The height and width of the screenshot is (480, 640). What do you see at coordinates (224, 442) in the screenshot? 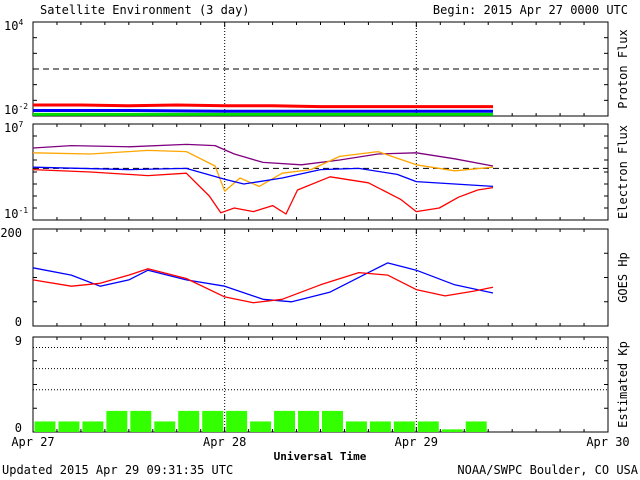
I see `x-tick-label: Apr 28` at bounding box center [224, 442].